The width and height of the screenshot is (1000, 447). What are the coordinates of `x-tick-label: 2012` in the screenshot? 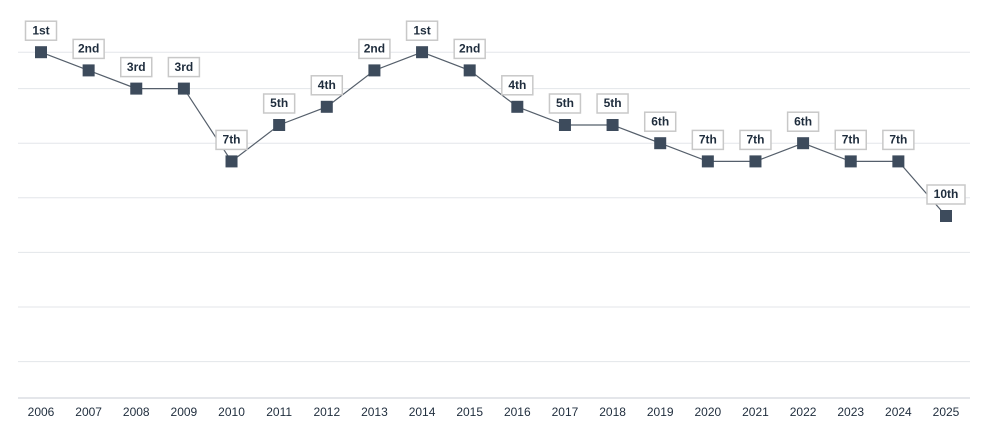 It's located at (326, 412).